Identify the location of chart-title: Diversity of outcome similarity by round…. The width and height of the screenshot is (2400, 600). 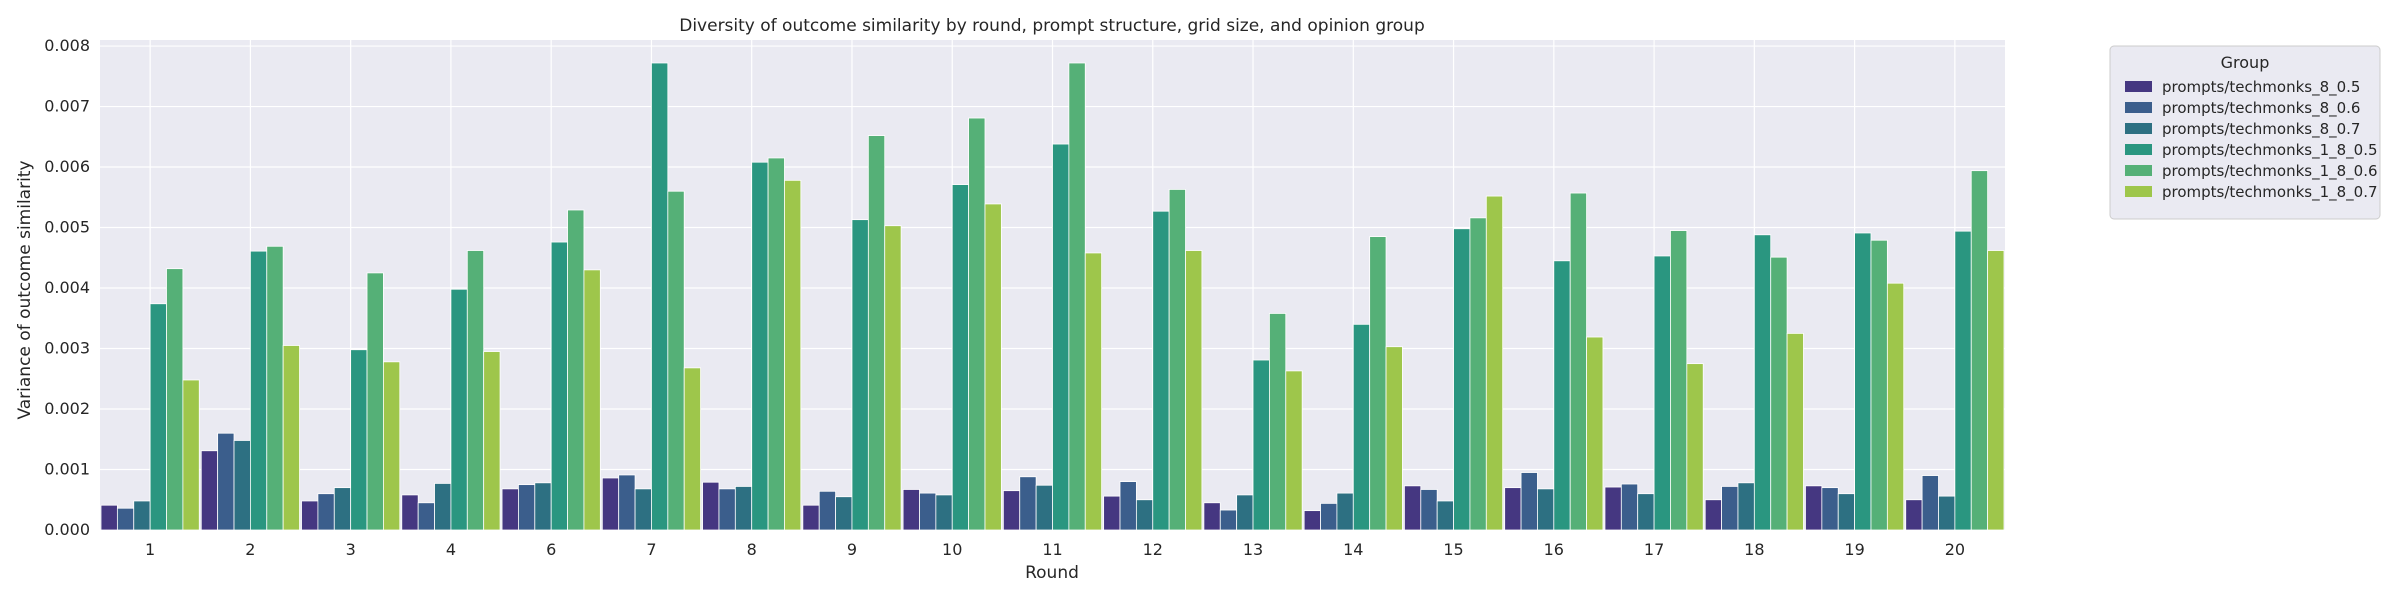
(1052, 26).